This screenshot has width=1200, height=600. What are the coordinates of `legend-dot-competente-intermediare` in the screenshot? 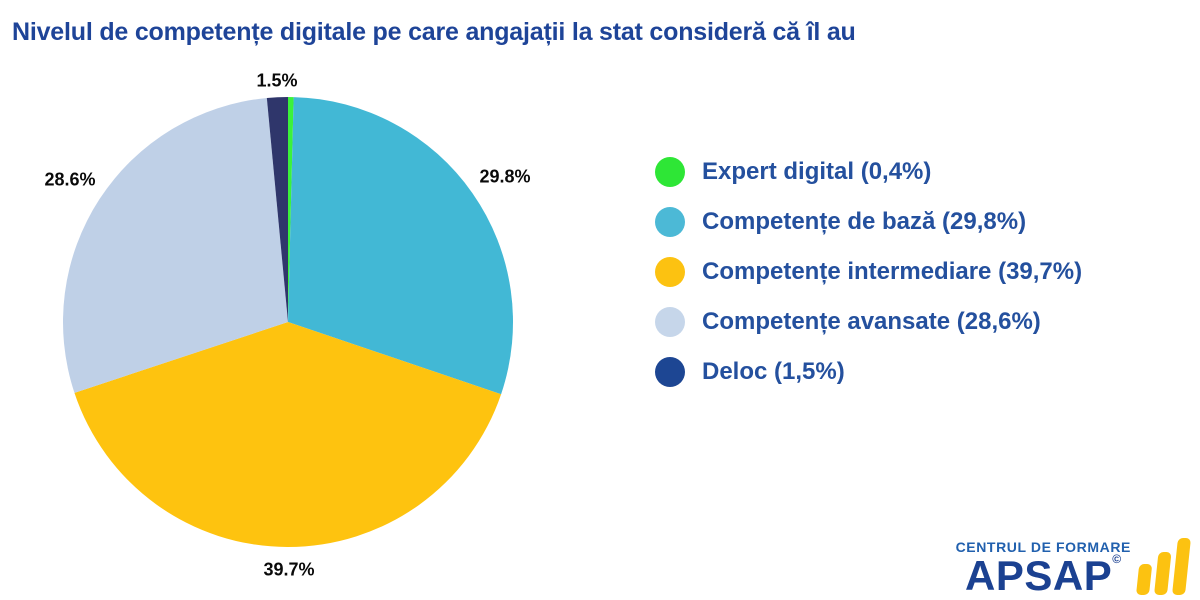 It's located at (670, 272).